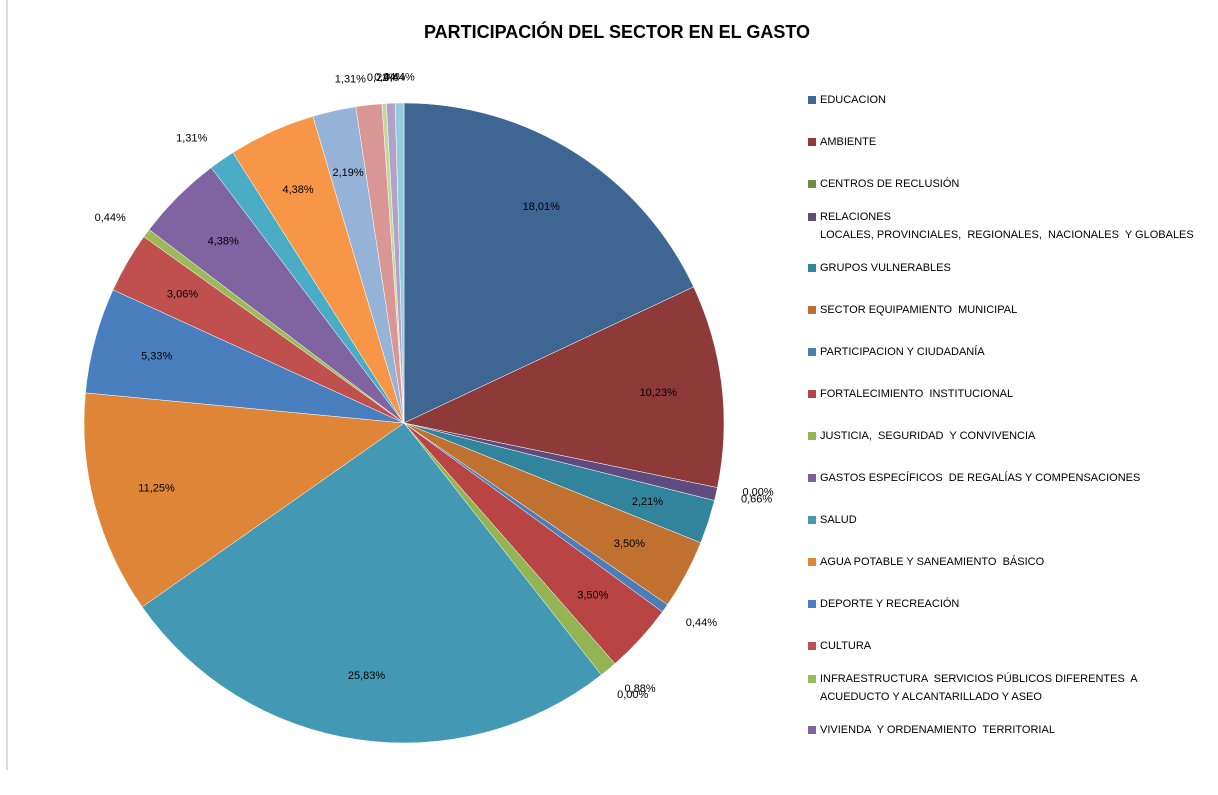 This screenshot has height=795, width=1218. Describe the element at coordinates (367, 676) in the screenshot. I see `data-label: 25,83%` at that location.